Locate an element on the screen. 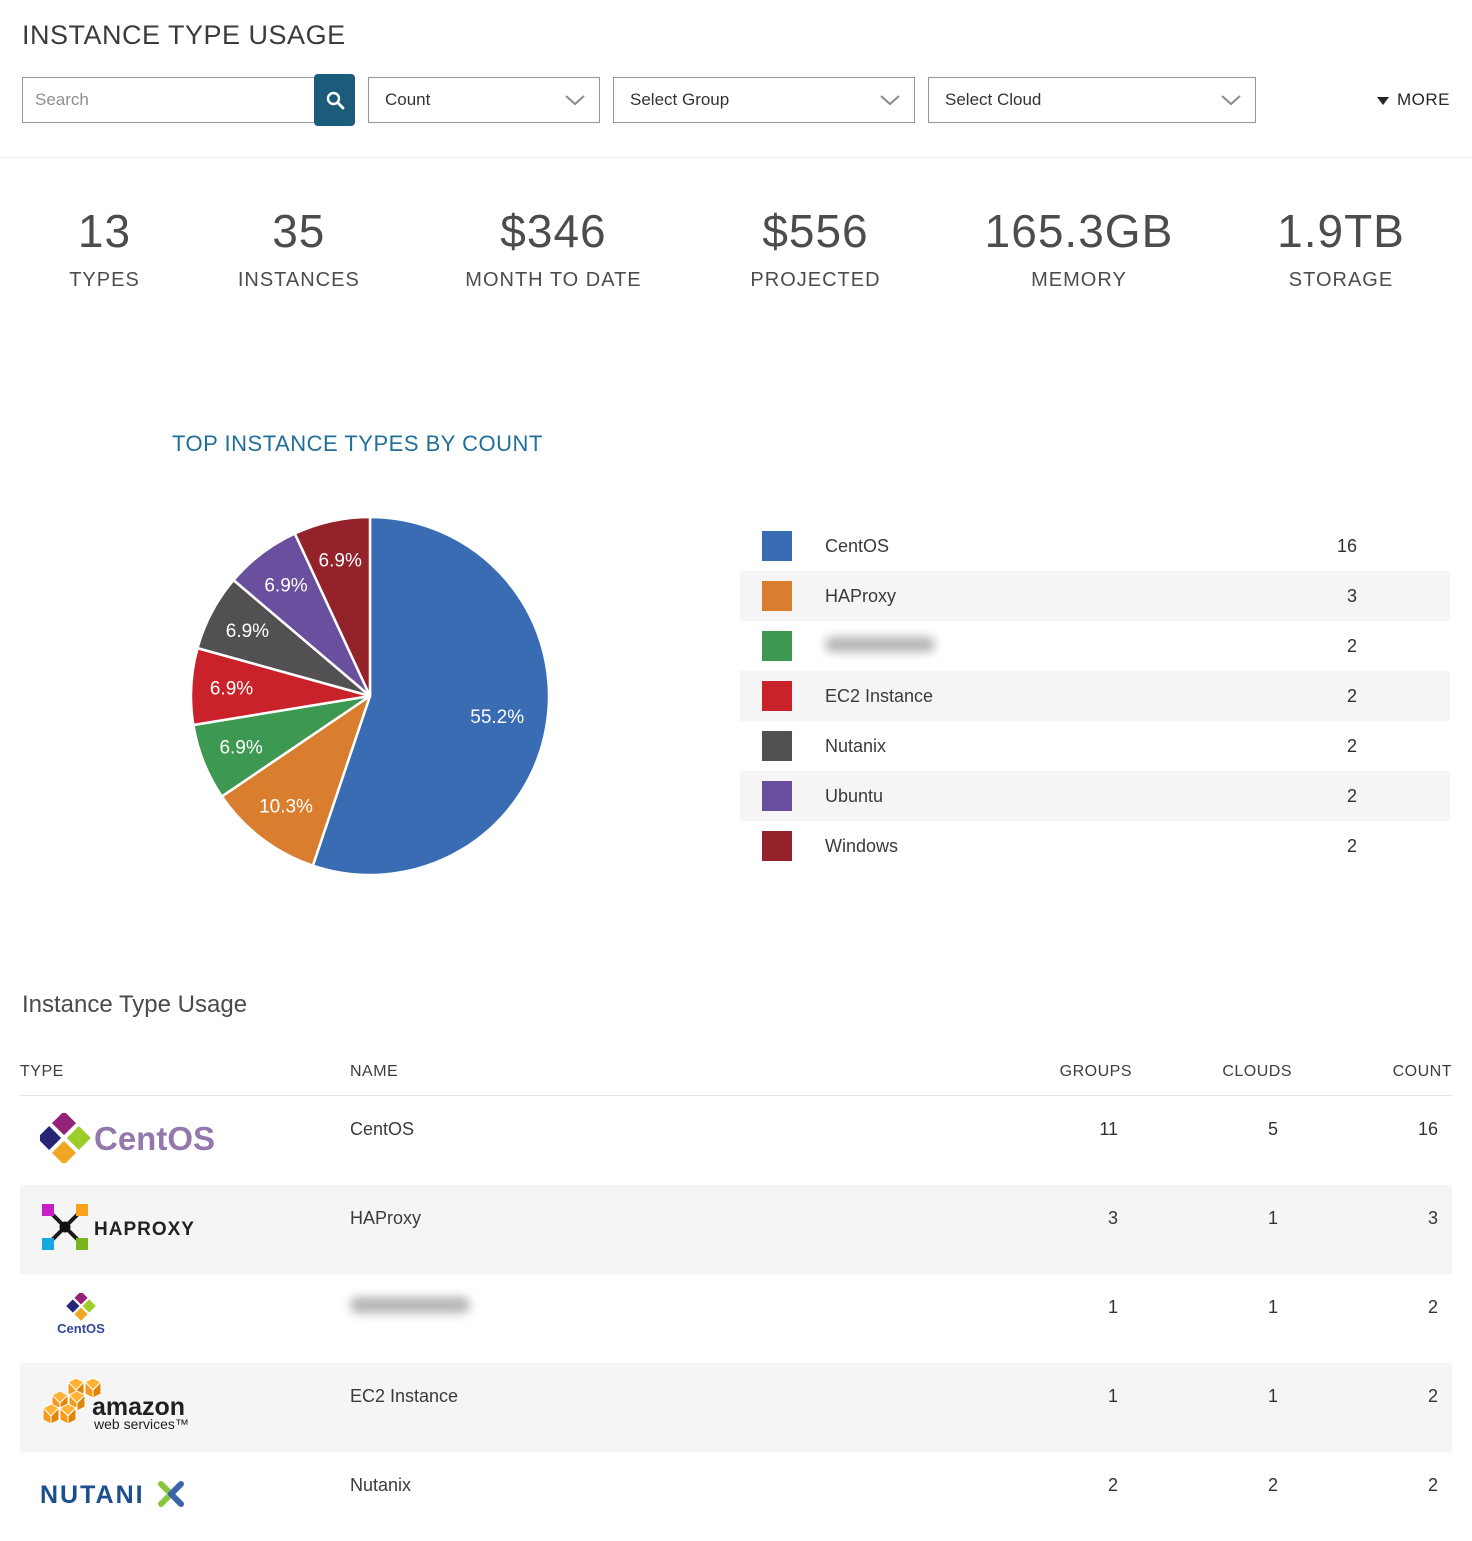 The image size is (1472, 1541). type-cell: HAPROXY is located at coordinates (185, 1229).